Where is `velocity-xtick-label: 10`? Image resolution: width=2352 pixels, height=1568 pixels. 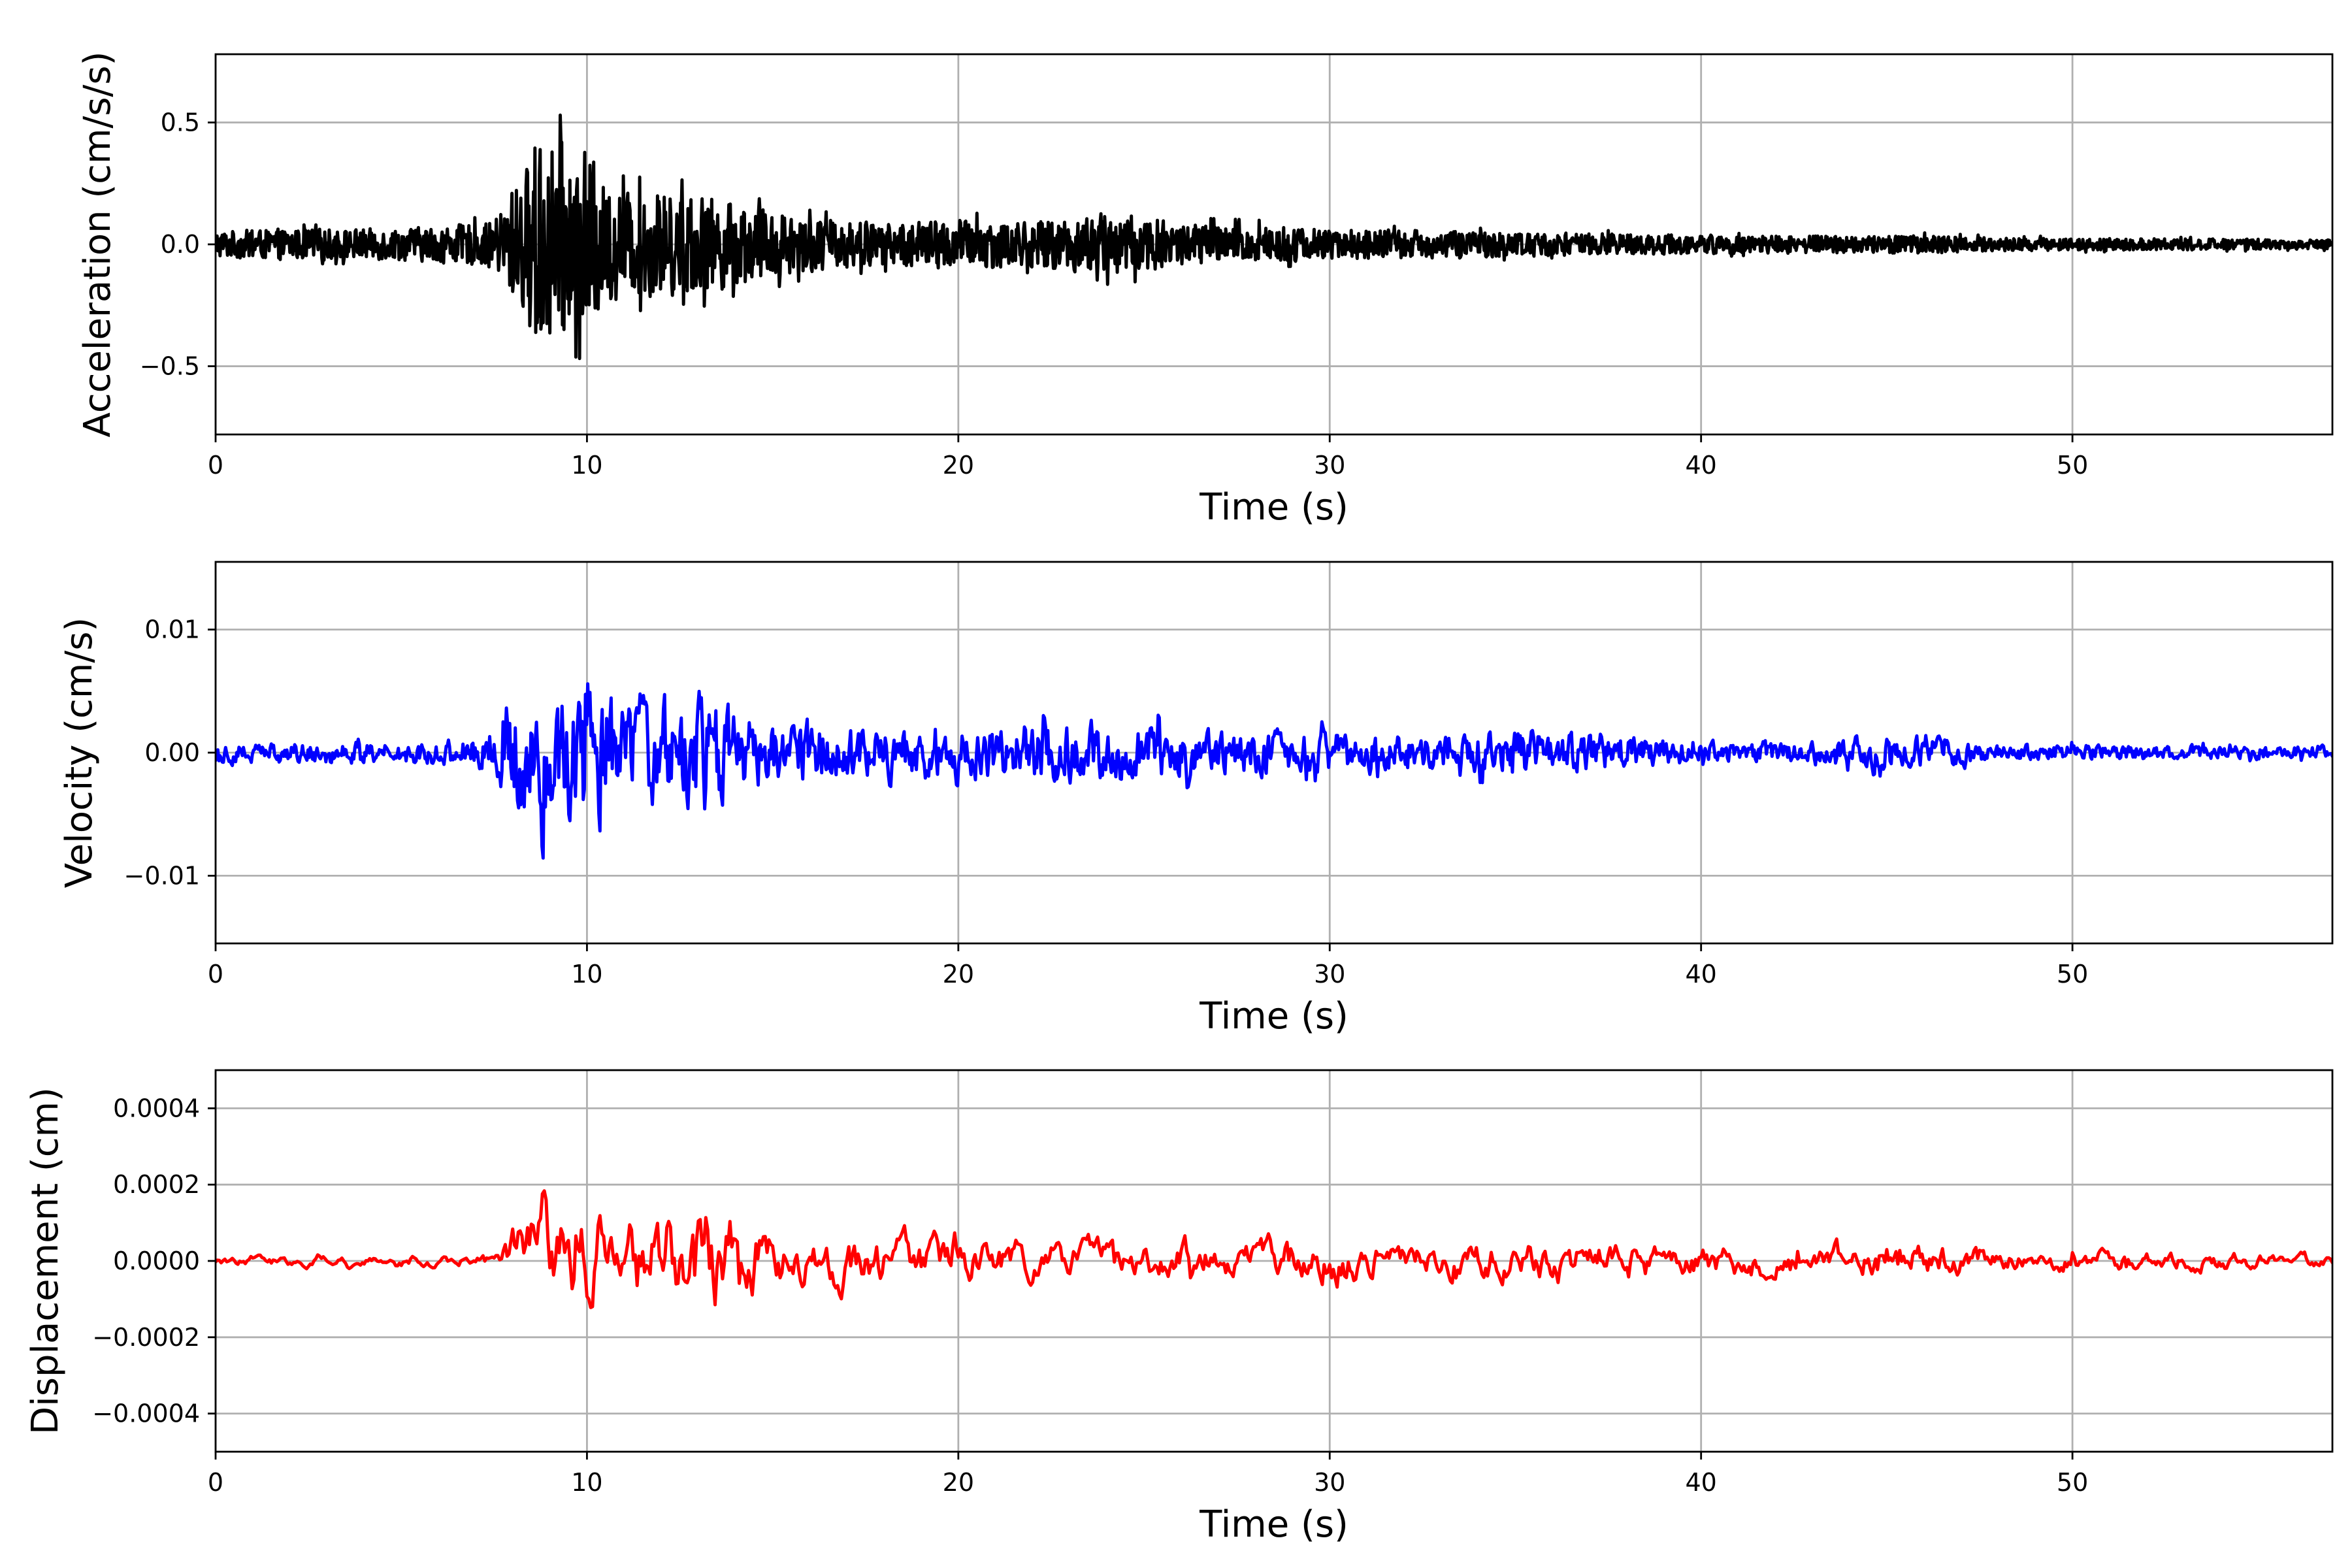
velocity-xtick-label: 10 is located at coordinates (586, 974).